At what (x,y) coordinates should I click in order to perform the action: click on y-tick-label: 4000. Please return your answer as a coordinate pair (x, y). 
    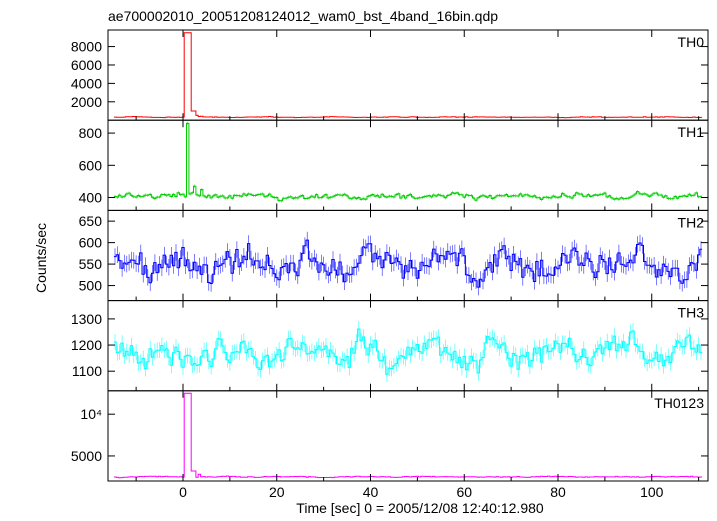
    Looking at the image, I should click on (86, 83).